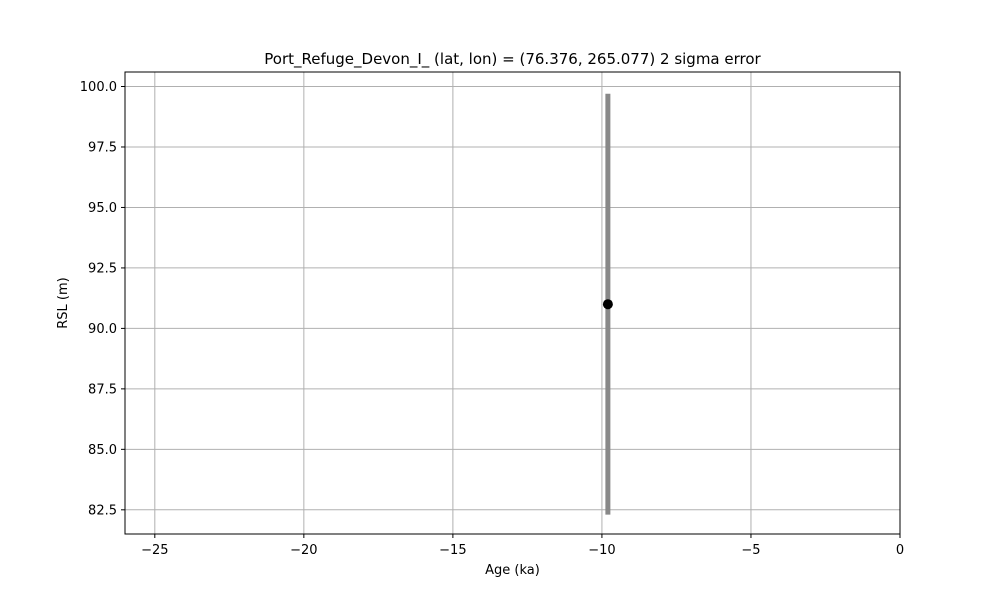  Describe the element at coordinates (522, 546) in the screenshot. I see `x-axis-ticks: −25 −20 −15 −10 −5 0` at that location.